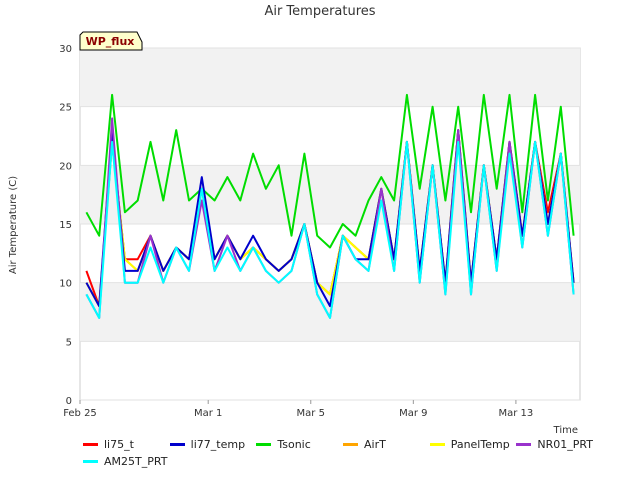  I want to click on legend-label: AirT, so click(375, 444).